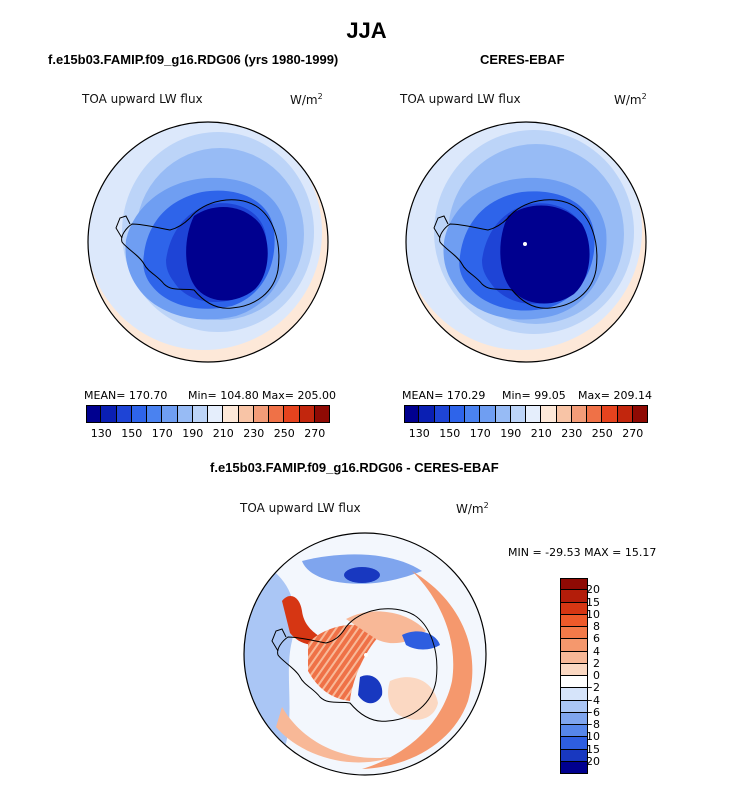 This screenshot has height=789, width=733. Describe the element at coordinates (602, 433) in the screenshot. I see `obs-colorbar-tick-label: 250` at that location.